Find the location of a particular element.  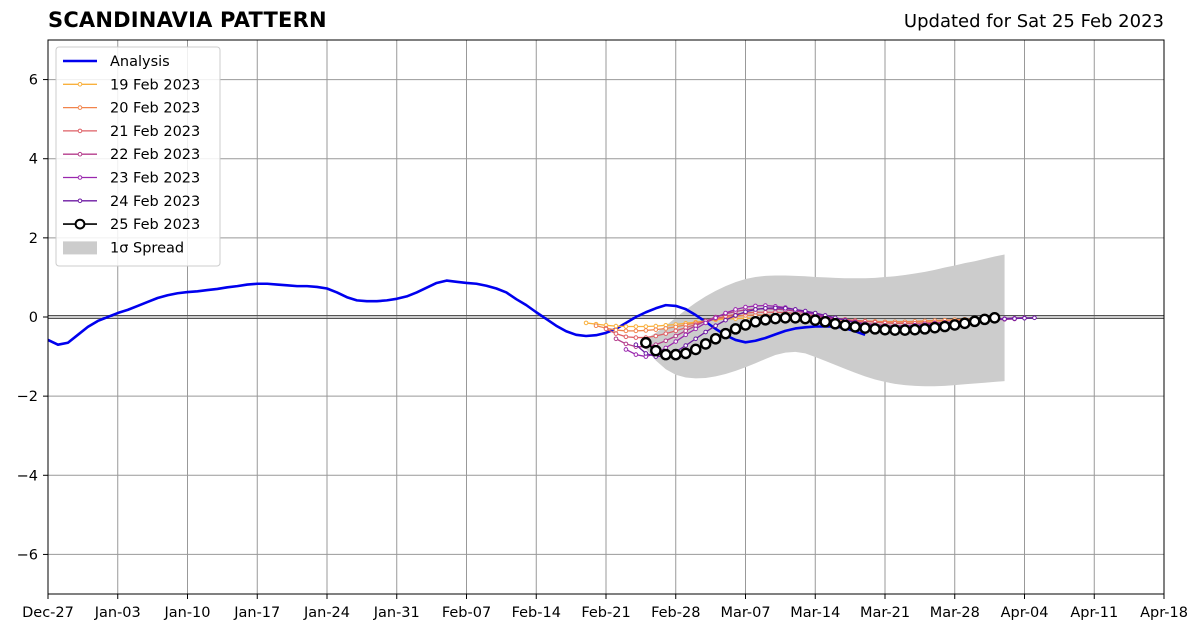

legend-entry: 20 Feb 2023 is located at coordinates (131, 109).